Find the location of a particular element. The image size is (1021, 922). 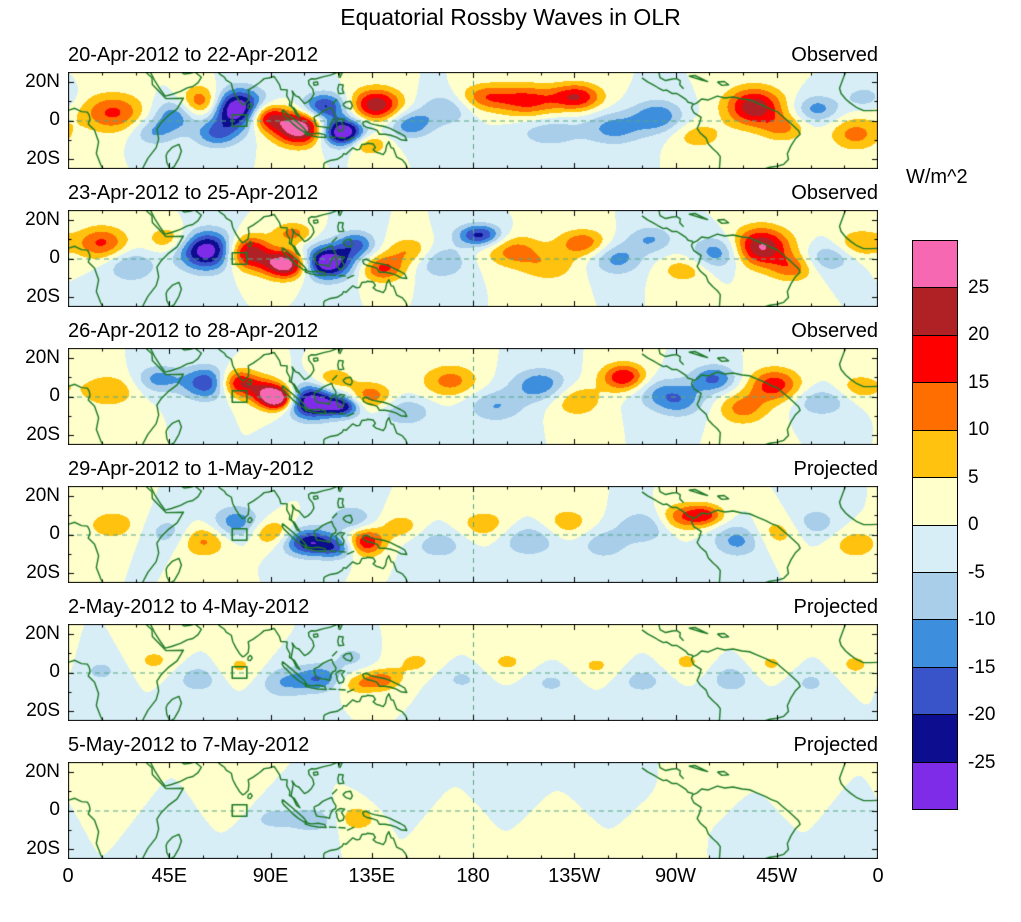

panel-date-range: 29-Apr-2012 to 1-May-2012 is located at coordinates (191, 469).